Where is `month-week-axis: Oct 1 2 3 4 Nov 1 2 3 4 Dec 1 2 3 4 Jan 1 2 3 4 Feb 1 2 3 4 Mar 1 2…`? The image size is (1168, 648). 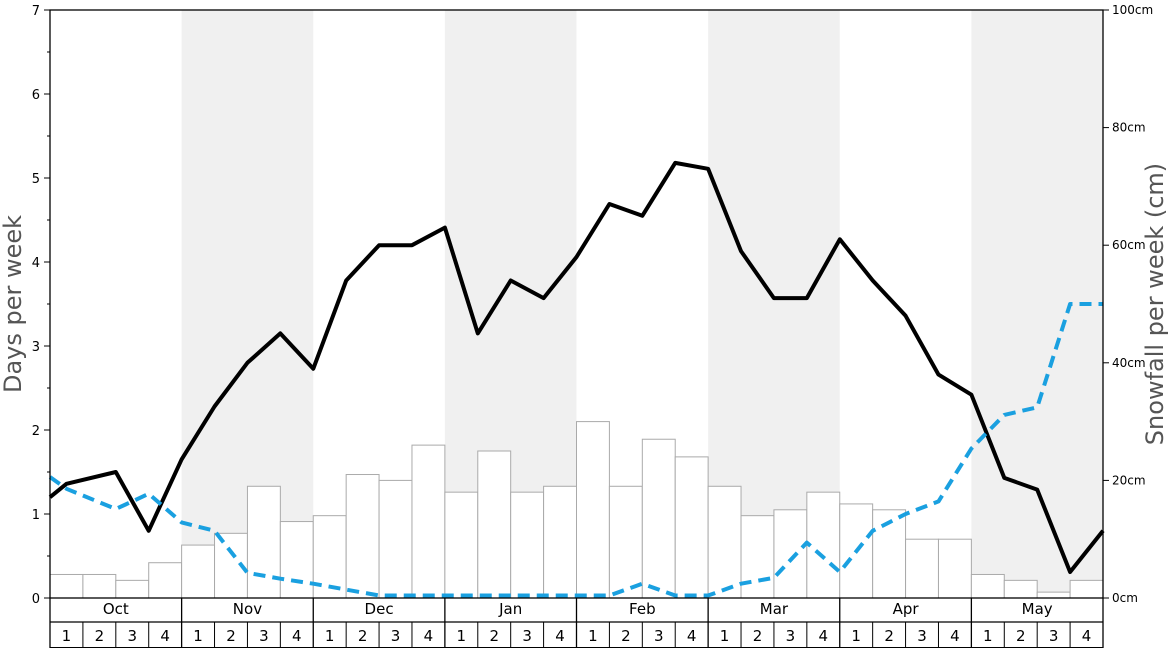
month-week-axis: Oct 1 2 3 4 Nov 1 2 3 4 Dec 1 2 3 4 Jan 1 2 3 4 Feb 1 2 3 4 Mar 1 2… is located at coordinates (576, 623).